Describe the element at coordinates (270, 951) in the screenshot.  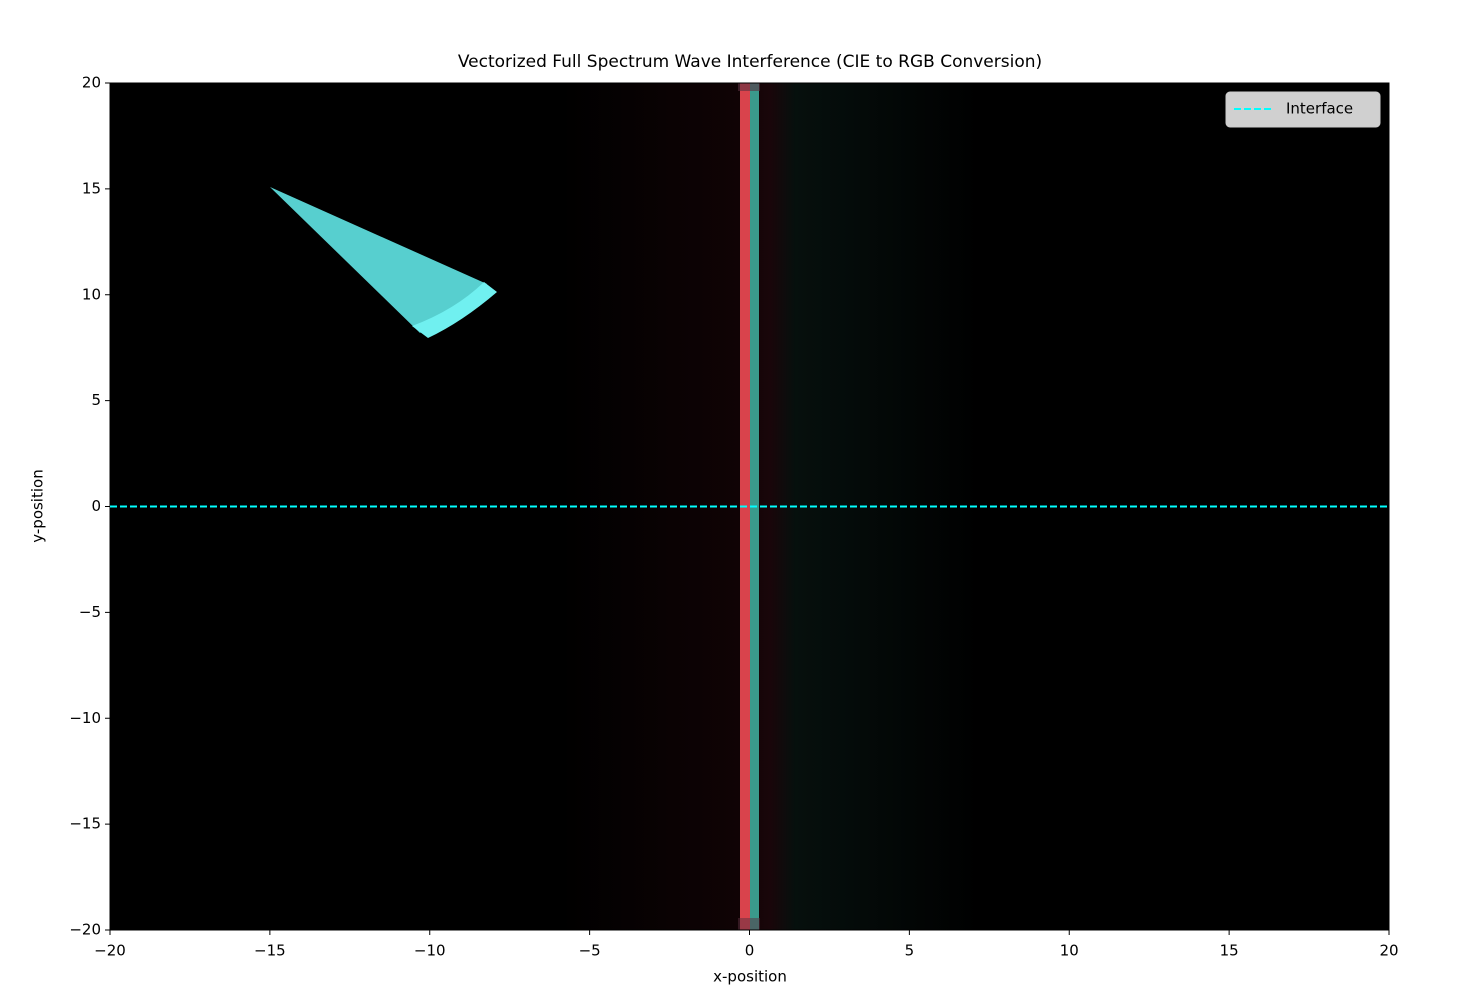
I see `x-tick-label: −15` at that location.